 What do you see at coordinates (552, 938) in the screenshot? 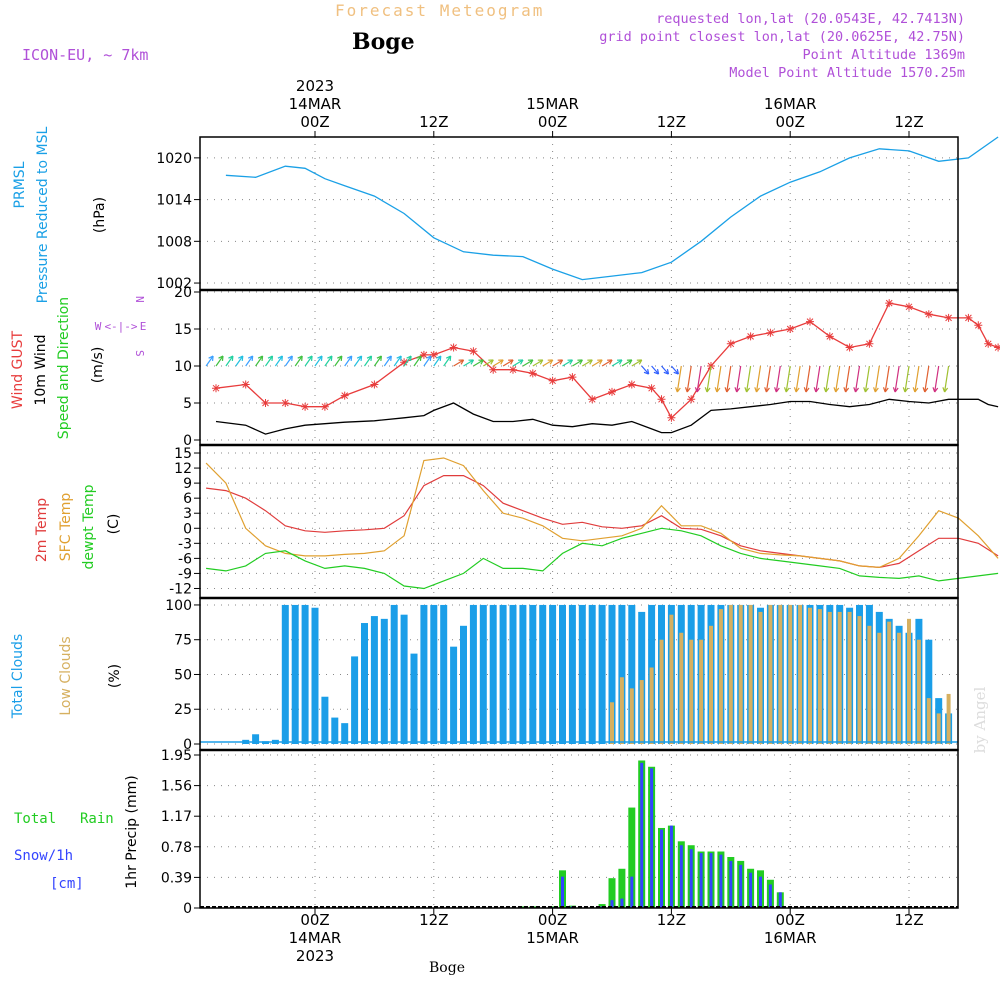
I see `bottom-day-label: 15MAR` at bounding box center [552, 938].